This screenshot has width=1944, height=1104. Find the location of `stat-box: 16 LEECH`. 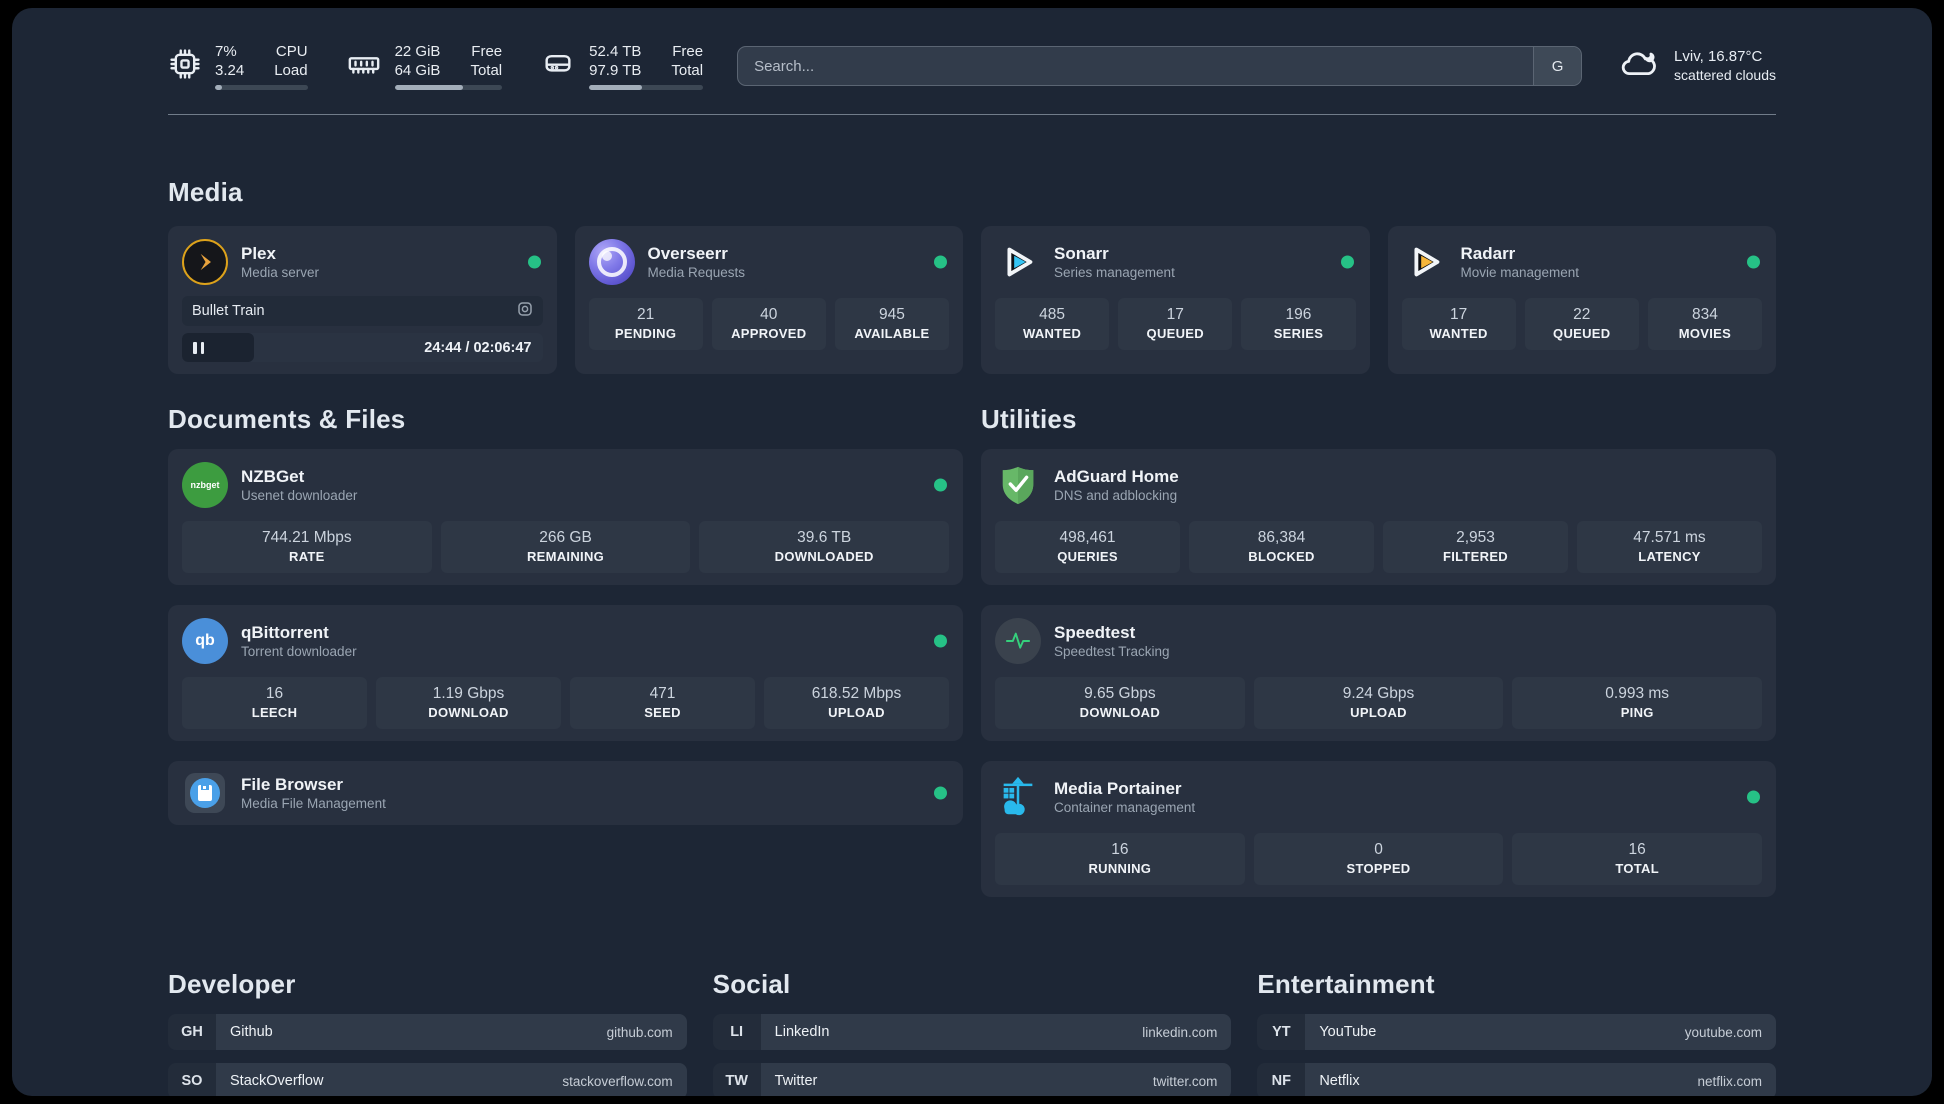

stat-box: 16 LEECH is located at coordinates (274, 703).